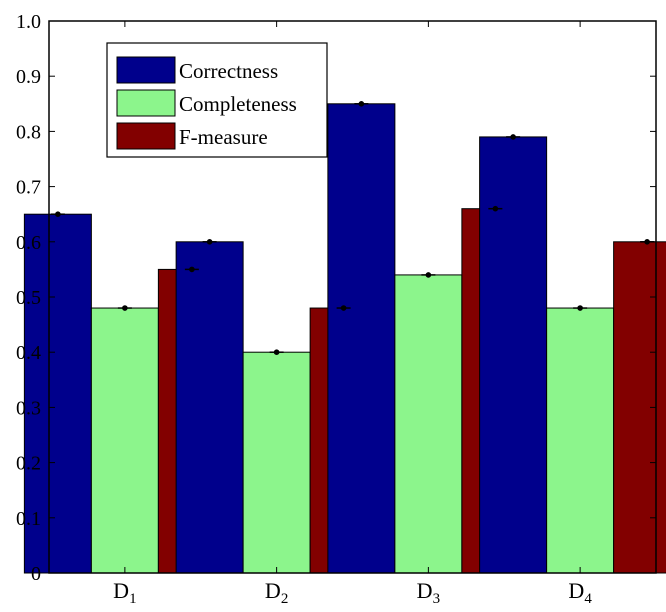 Image resolution: width=666 pixels, height=612 pixels. What do you see at coordinates (228, 71) in the screenshot?
I see `legend-label: Correctness` at bounding box center [228, 71].